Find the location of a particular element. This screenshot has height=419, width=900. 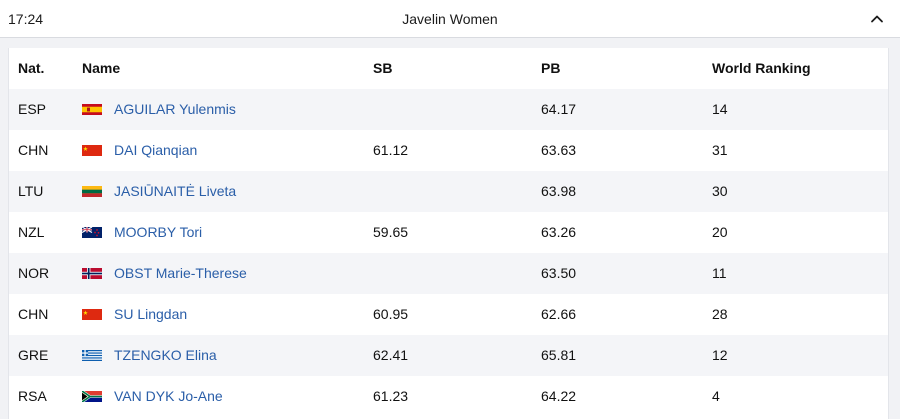

athlete-name-link: SU Lingdan is located at coordinates (151, 314).